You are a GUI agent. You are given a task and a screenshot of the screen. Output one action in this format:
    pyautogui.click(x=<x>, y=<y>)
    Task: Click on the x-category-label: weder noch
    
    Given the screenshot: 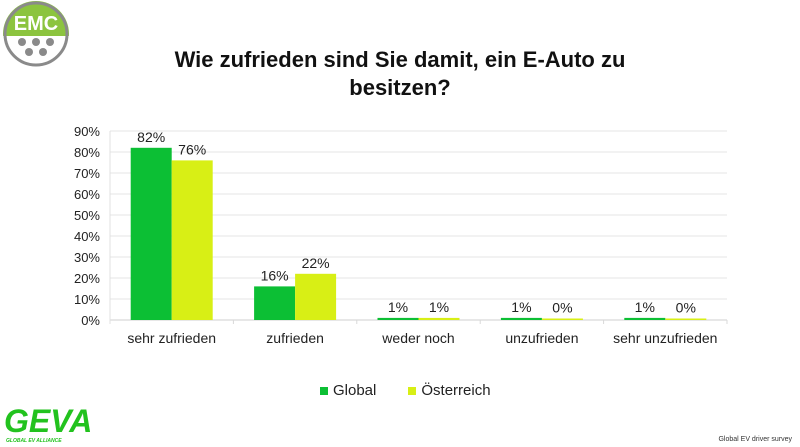 What is the action you would take?
    pyautogui.click(x=417, y=338)
    